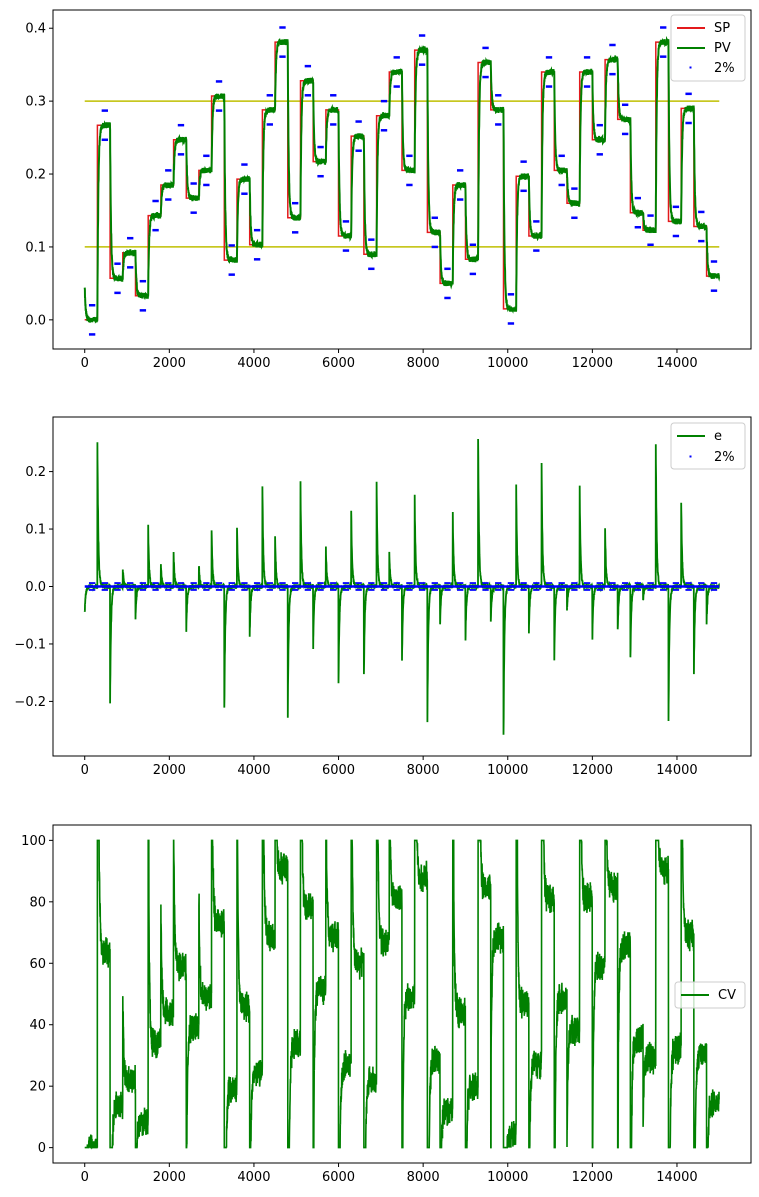 The width and height of the screenshot is (759, 1197). What do you see at coordinates (722, 28) in the screenshot?
I see `legend-sp-label: SP` at bounding box center [722, 28].